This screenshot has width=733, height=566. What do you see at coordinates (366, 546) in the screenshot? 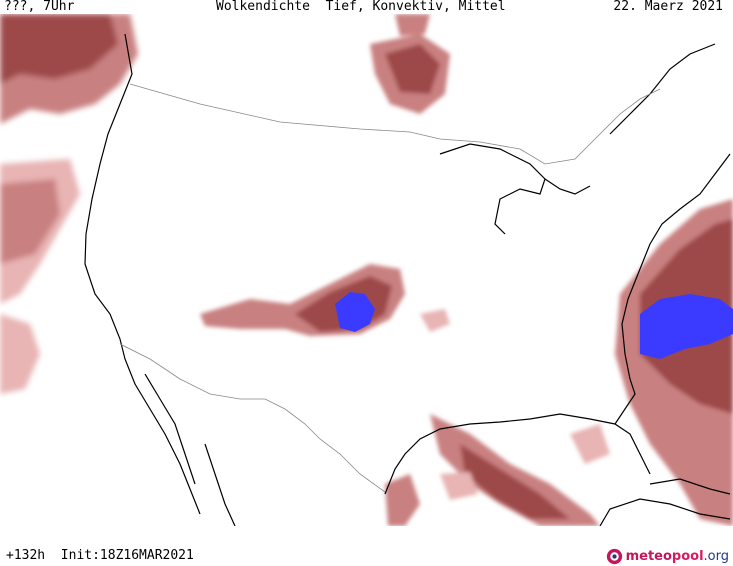
I see `map-footer: +132h Init:18Z16MAR2021 meteopool.org` at bounding box center [366, 546].